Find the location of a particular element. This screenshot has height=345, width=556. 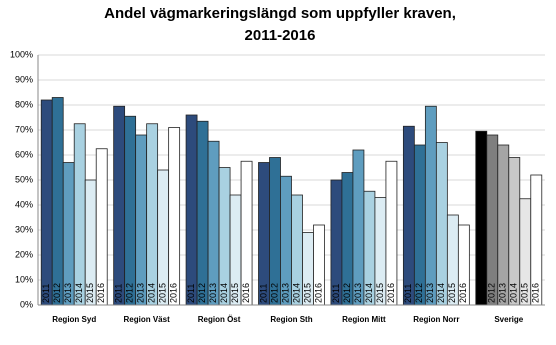

x-tick-label: Region Mitt is located at coordinates (364, 319).